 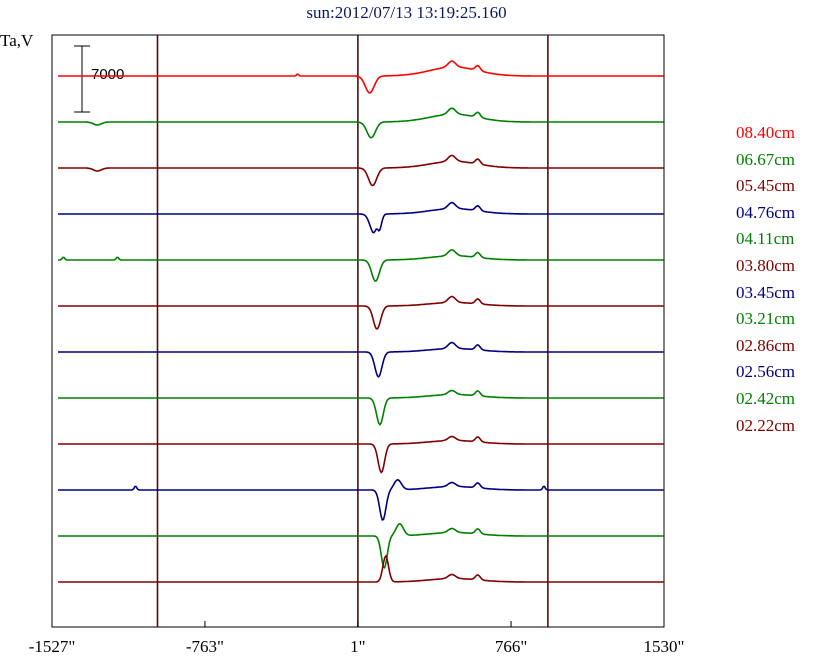 I want to click on legend-item-03.80cm: 03.80cm, so click(x=766, y=265).